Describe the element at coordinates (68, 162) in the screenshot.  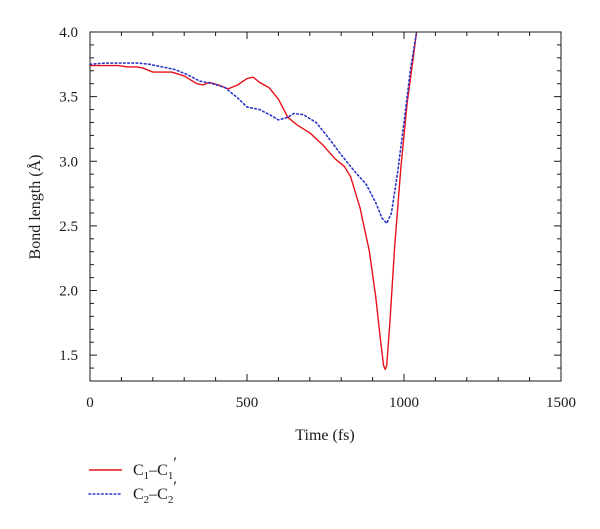
I see `y-tick-label: 3.0` at that location.